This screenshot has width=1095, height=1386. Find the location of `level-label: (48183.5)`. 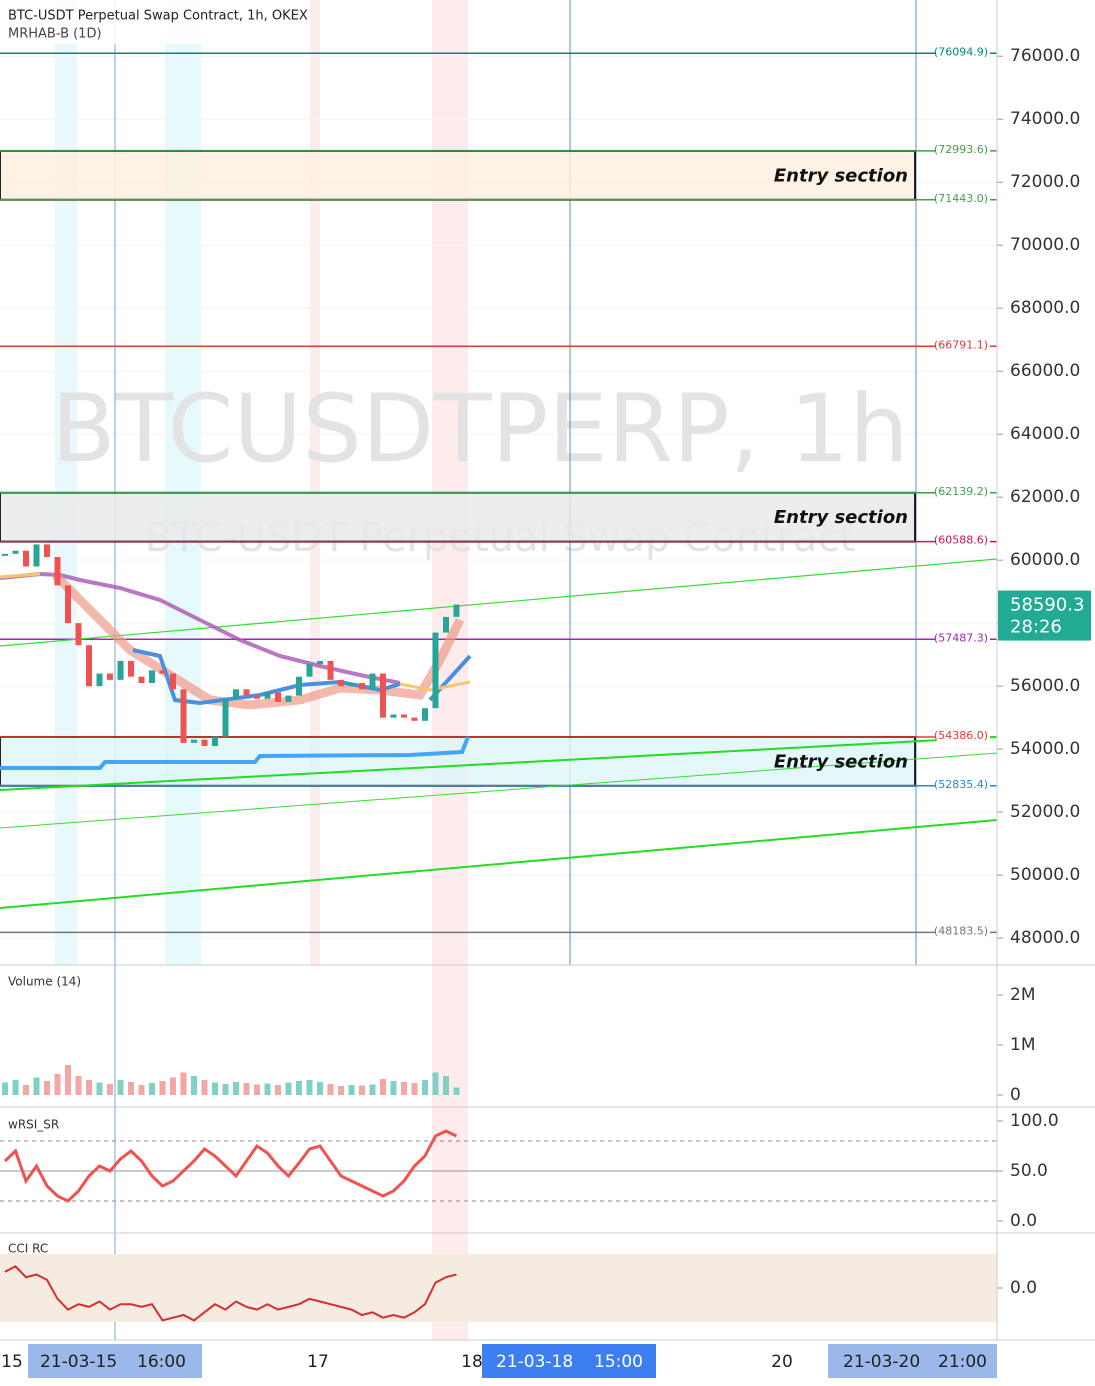

level-label: (48183.5) is located at coordinates (961, 930).